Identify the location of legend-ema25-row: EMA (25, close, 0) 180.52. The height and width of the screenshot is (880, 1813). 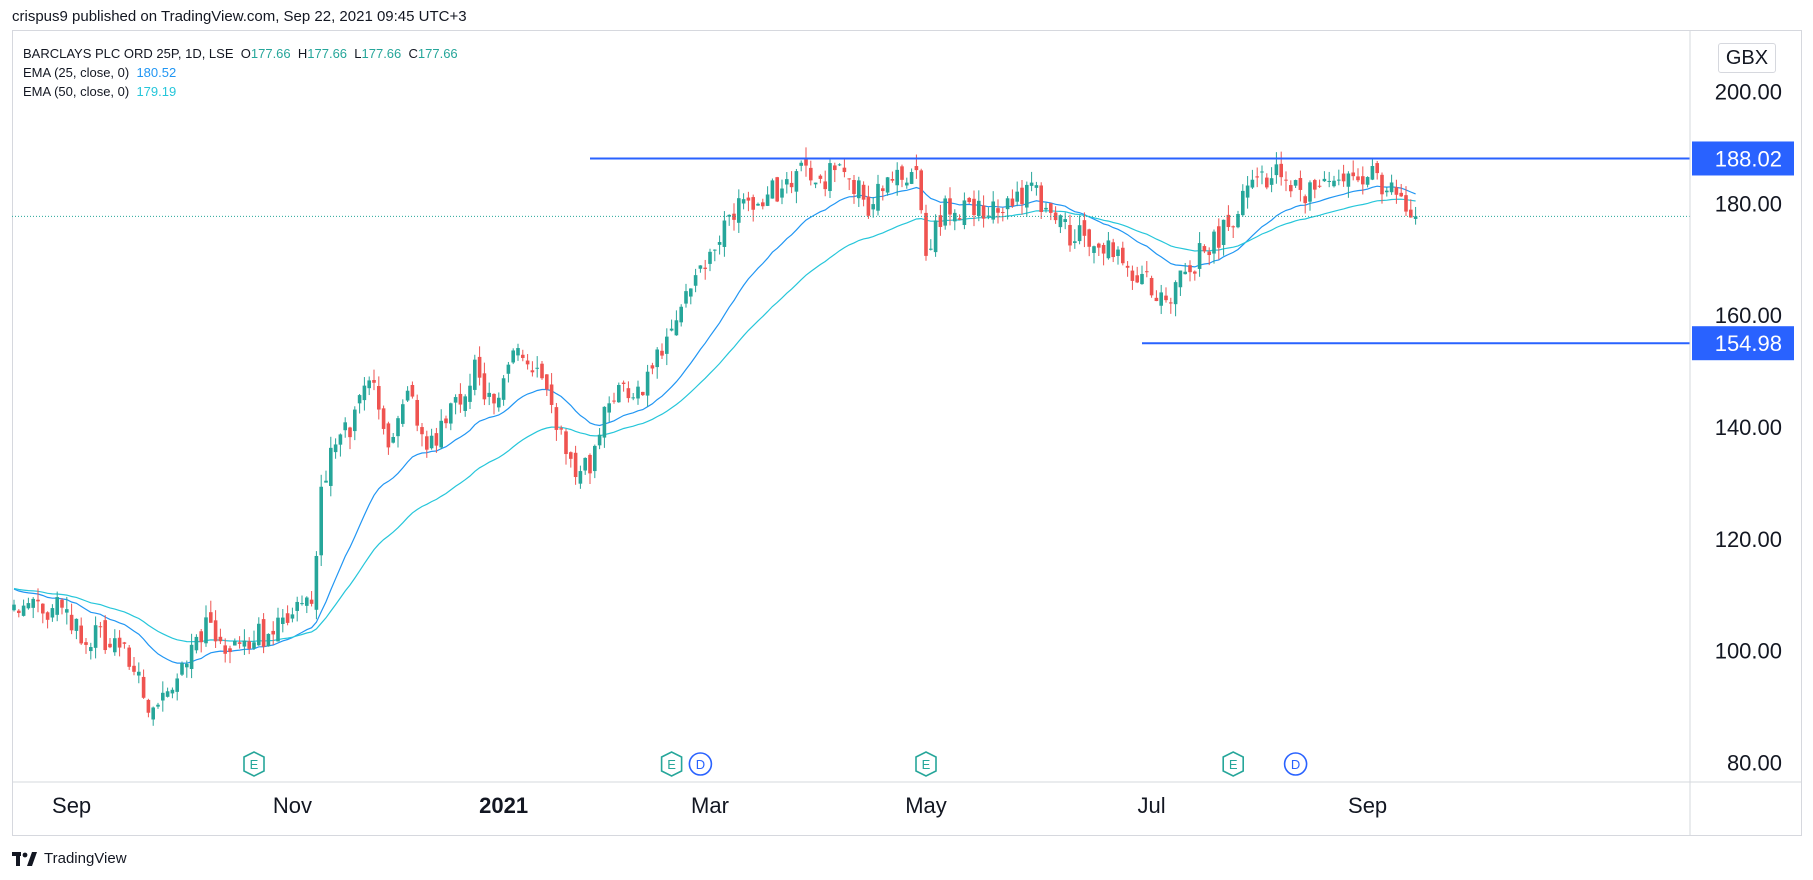
(240, 72).